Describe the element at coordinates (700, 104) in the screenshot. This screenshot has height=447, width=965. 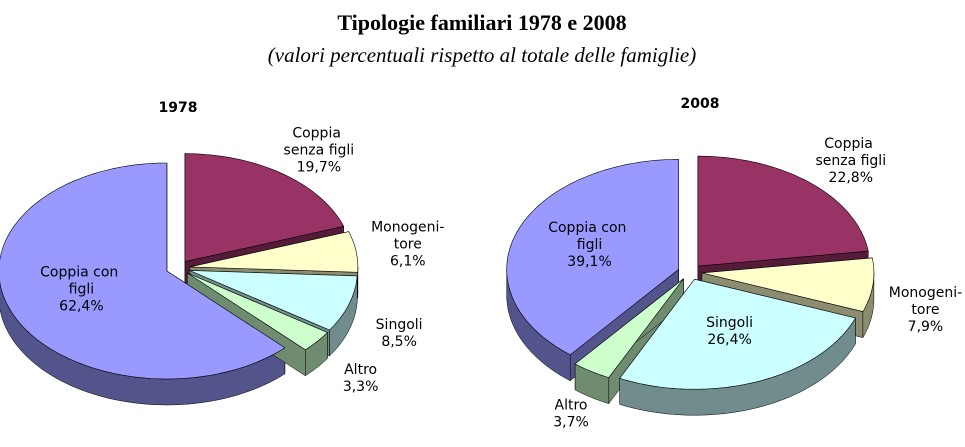
I see `chart-title: 2008` at that location.